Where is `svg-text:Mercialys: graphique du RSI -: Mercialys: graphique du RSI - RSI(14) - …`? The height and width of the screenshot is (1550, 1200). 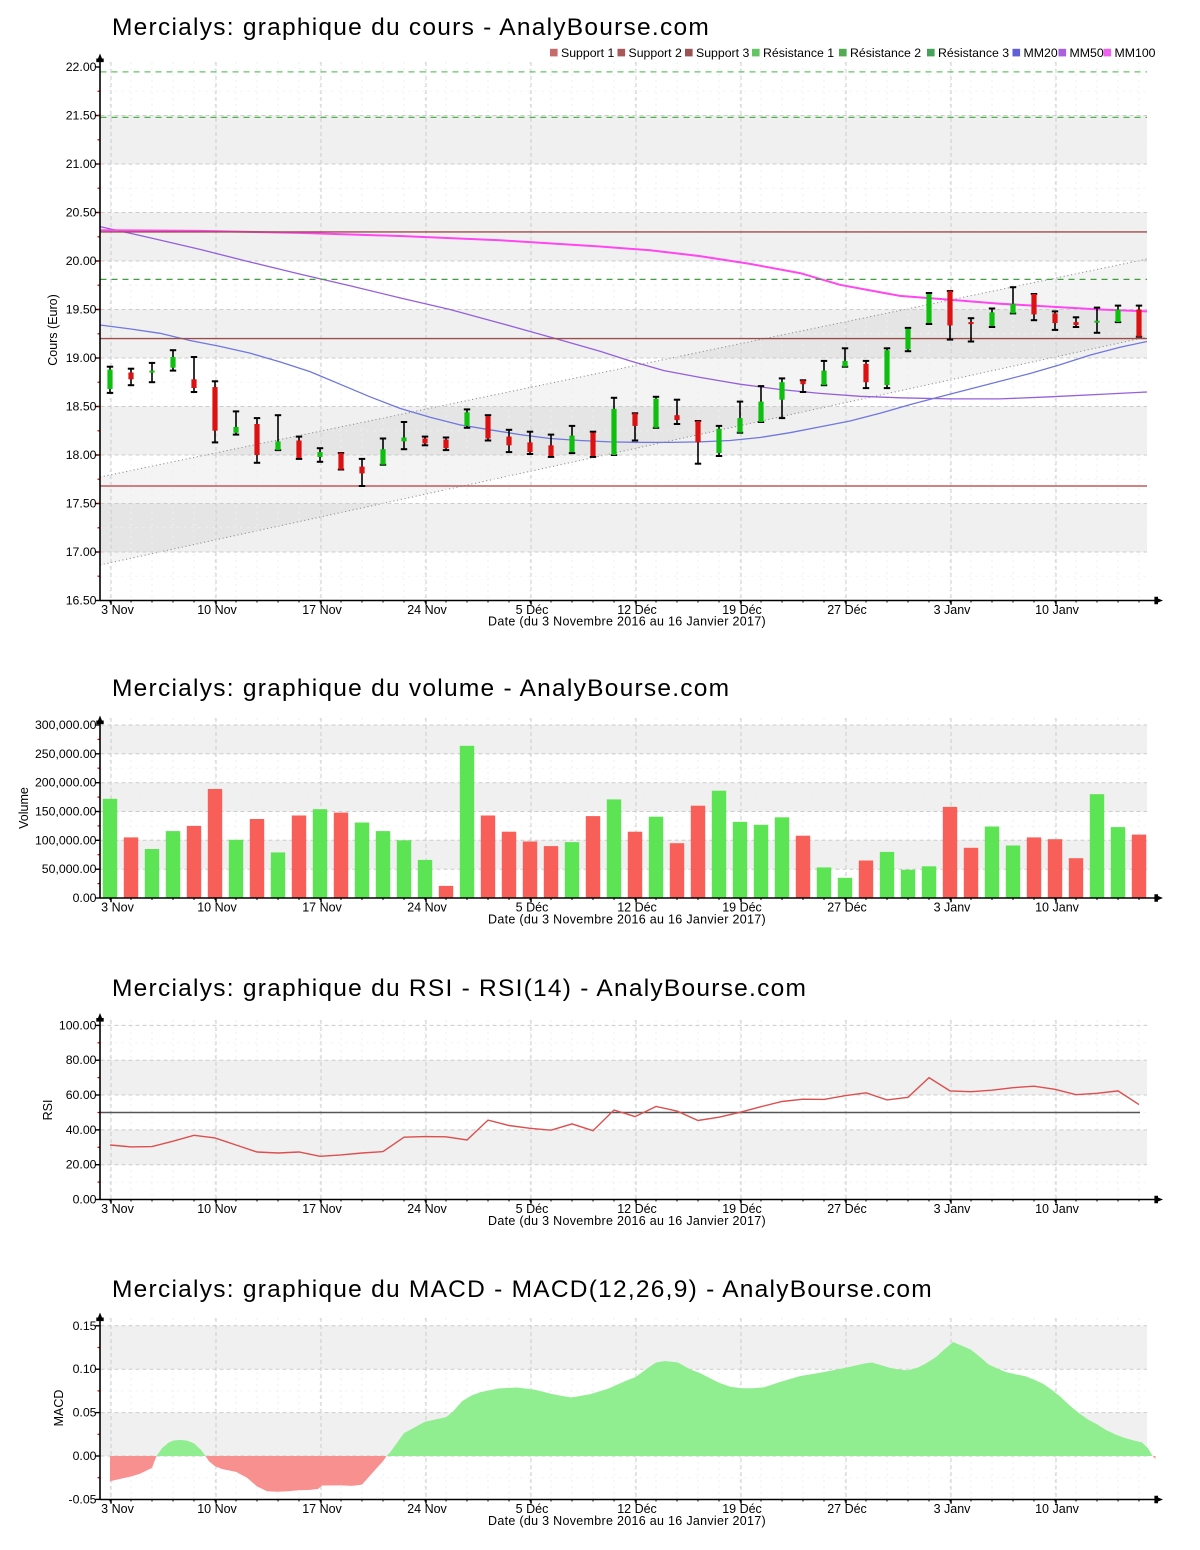
svg-text:Mercialys: graphique du RSI -: Mercialys: graphique du RSI - RSI(14) - … is located at coordinates (459, 988).